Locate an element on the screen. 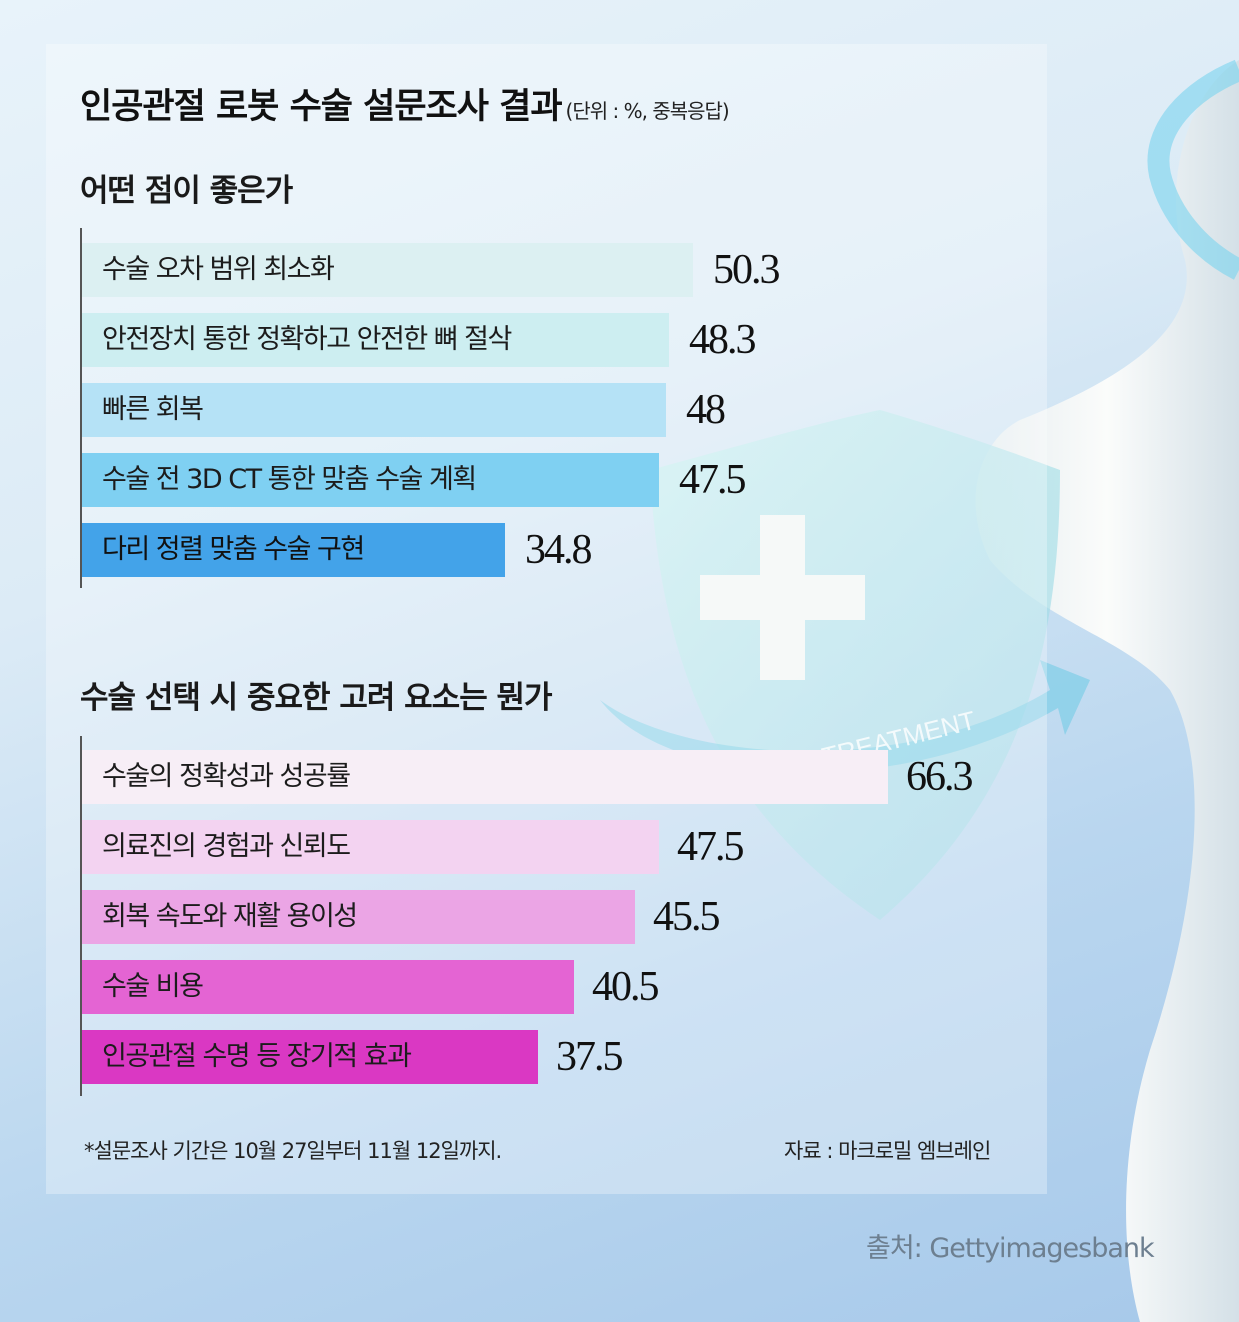 Image resolution: width=1239 pixels, height=1322 pixels. bar-label: 다리 정렬 맞춤 수술 구현 is located at coordinates (233, 549).